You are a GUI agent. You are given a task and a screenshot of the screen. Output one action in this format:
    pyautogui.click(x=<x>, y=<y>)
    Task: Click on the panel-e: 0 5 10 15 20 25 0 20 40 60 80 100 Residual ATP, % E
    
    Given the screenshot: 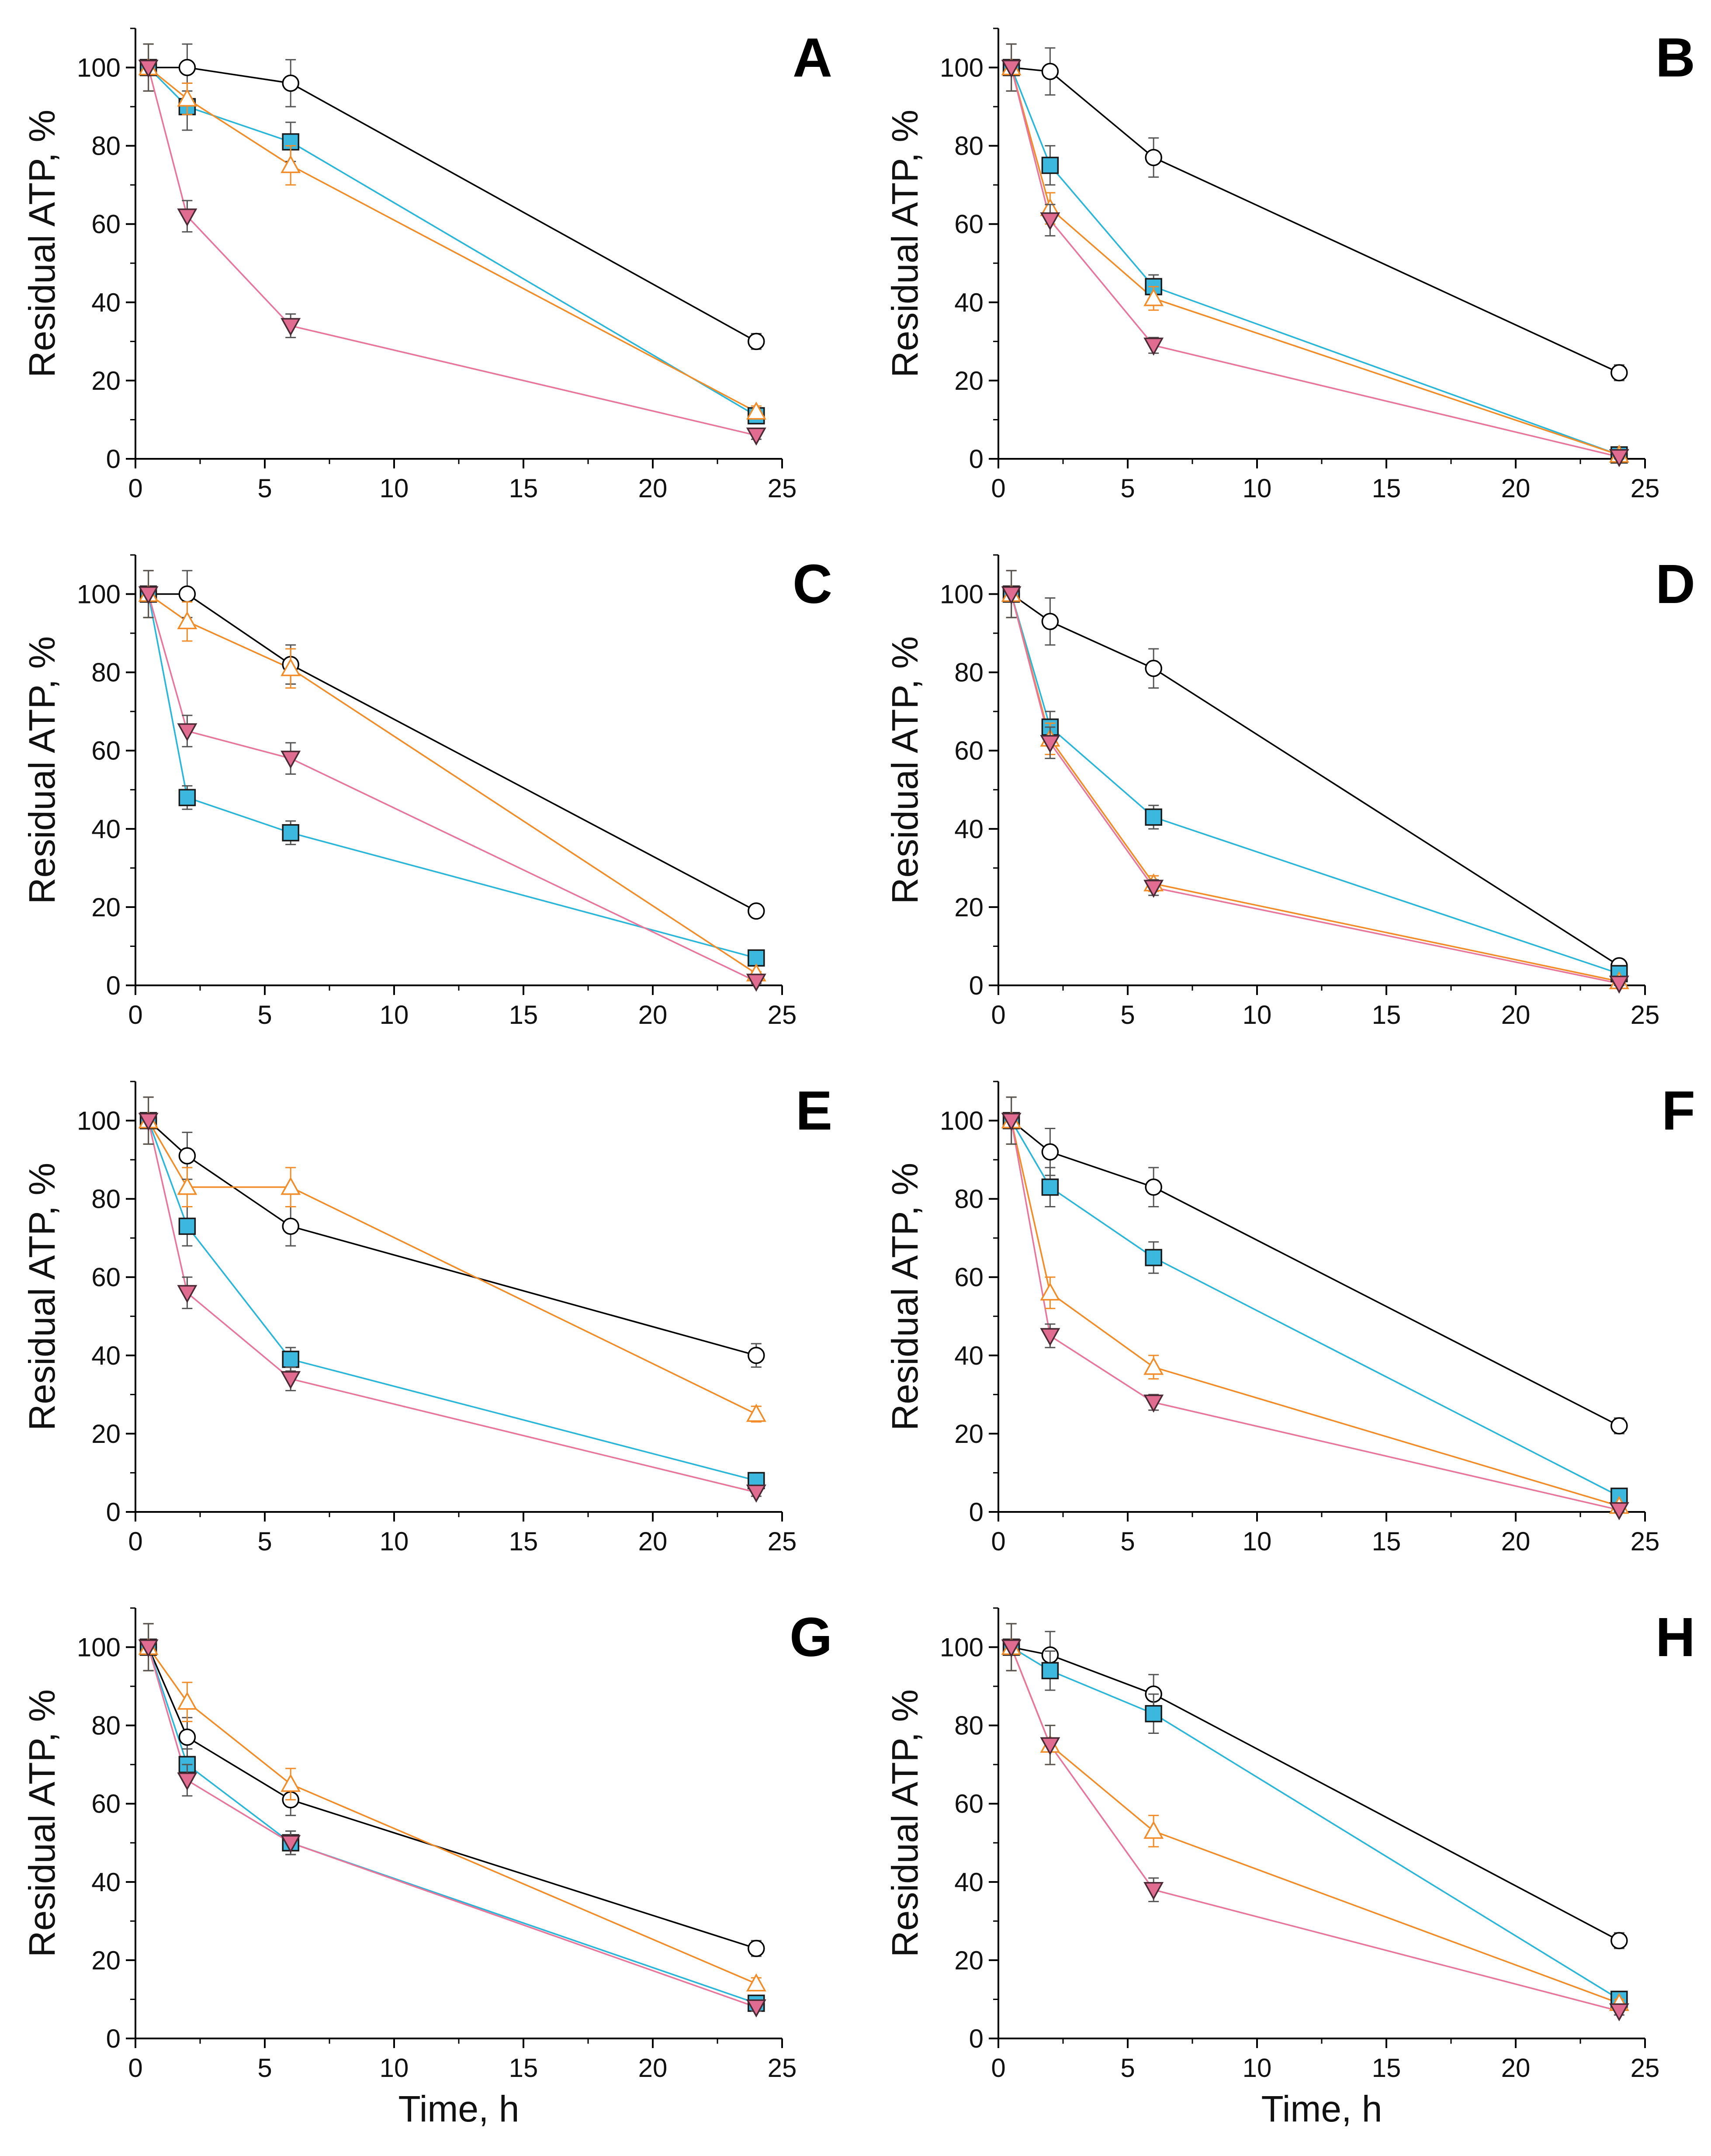 What is the action you would take?
    pyautogui.click(x=427, y=1318)
    